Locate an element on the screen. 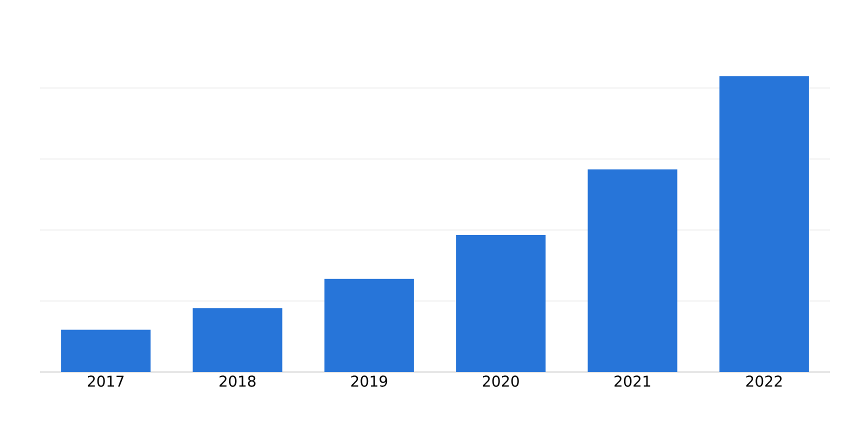 This screenshot has height=434, width=851. x-tick-label: 2019 is located at coordinates (369, 381).